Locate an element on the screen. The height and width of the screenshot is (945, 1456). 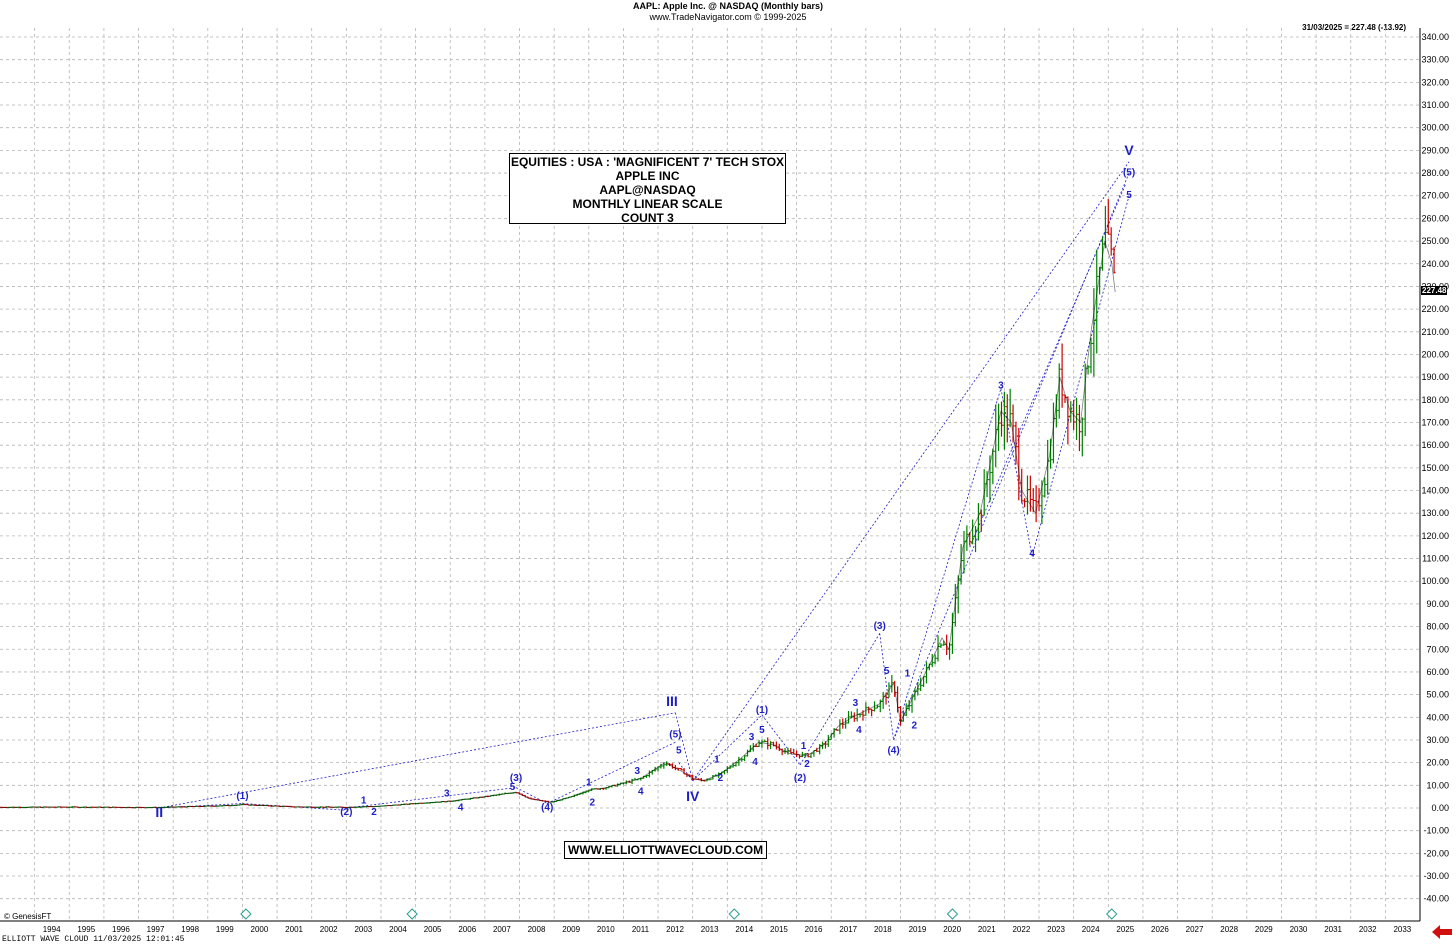
x-tick-label: 2033 is located at coordinates (1402, 929).